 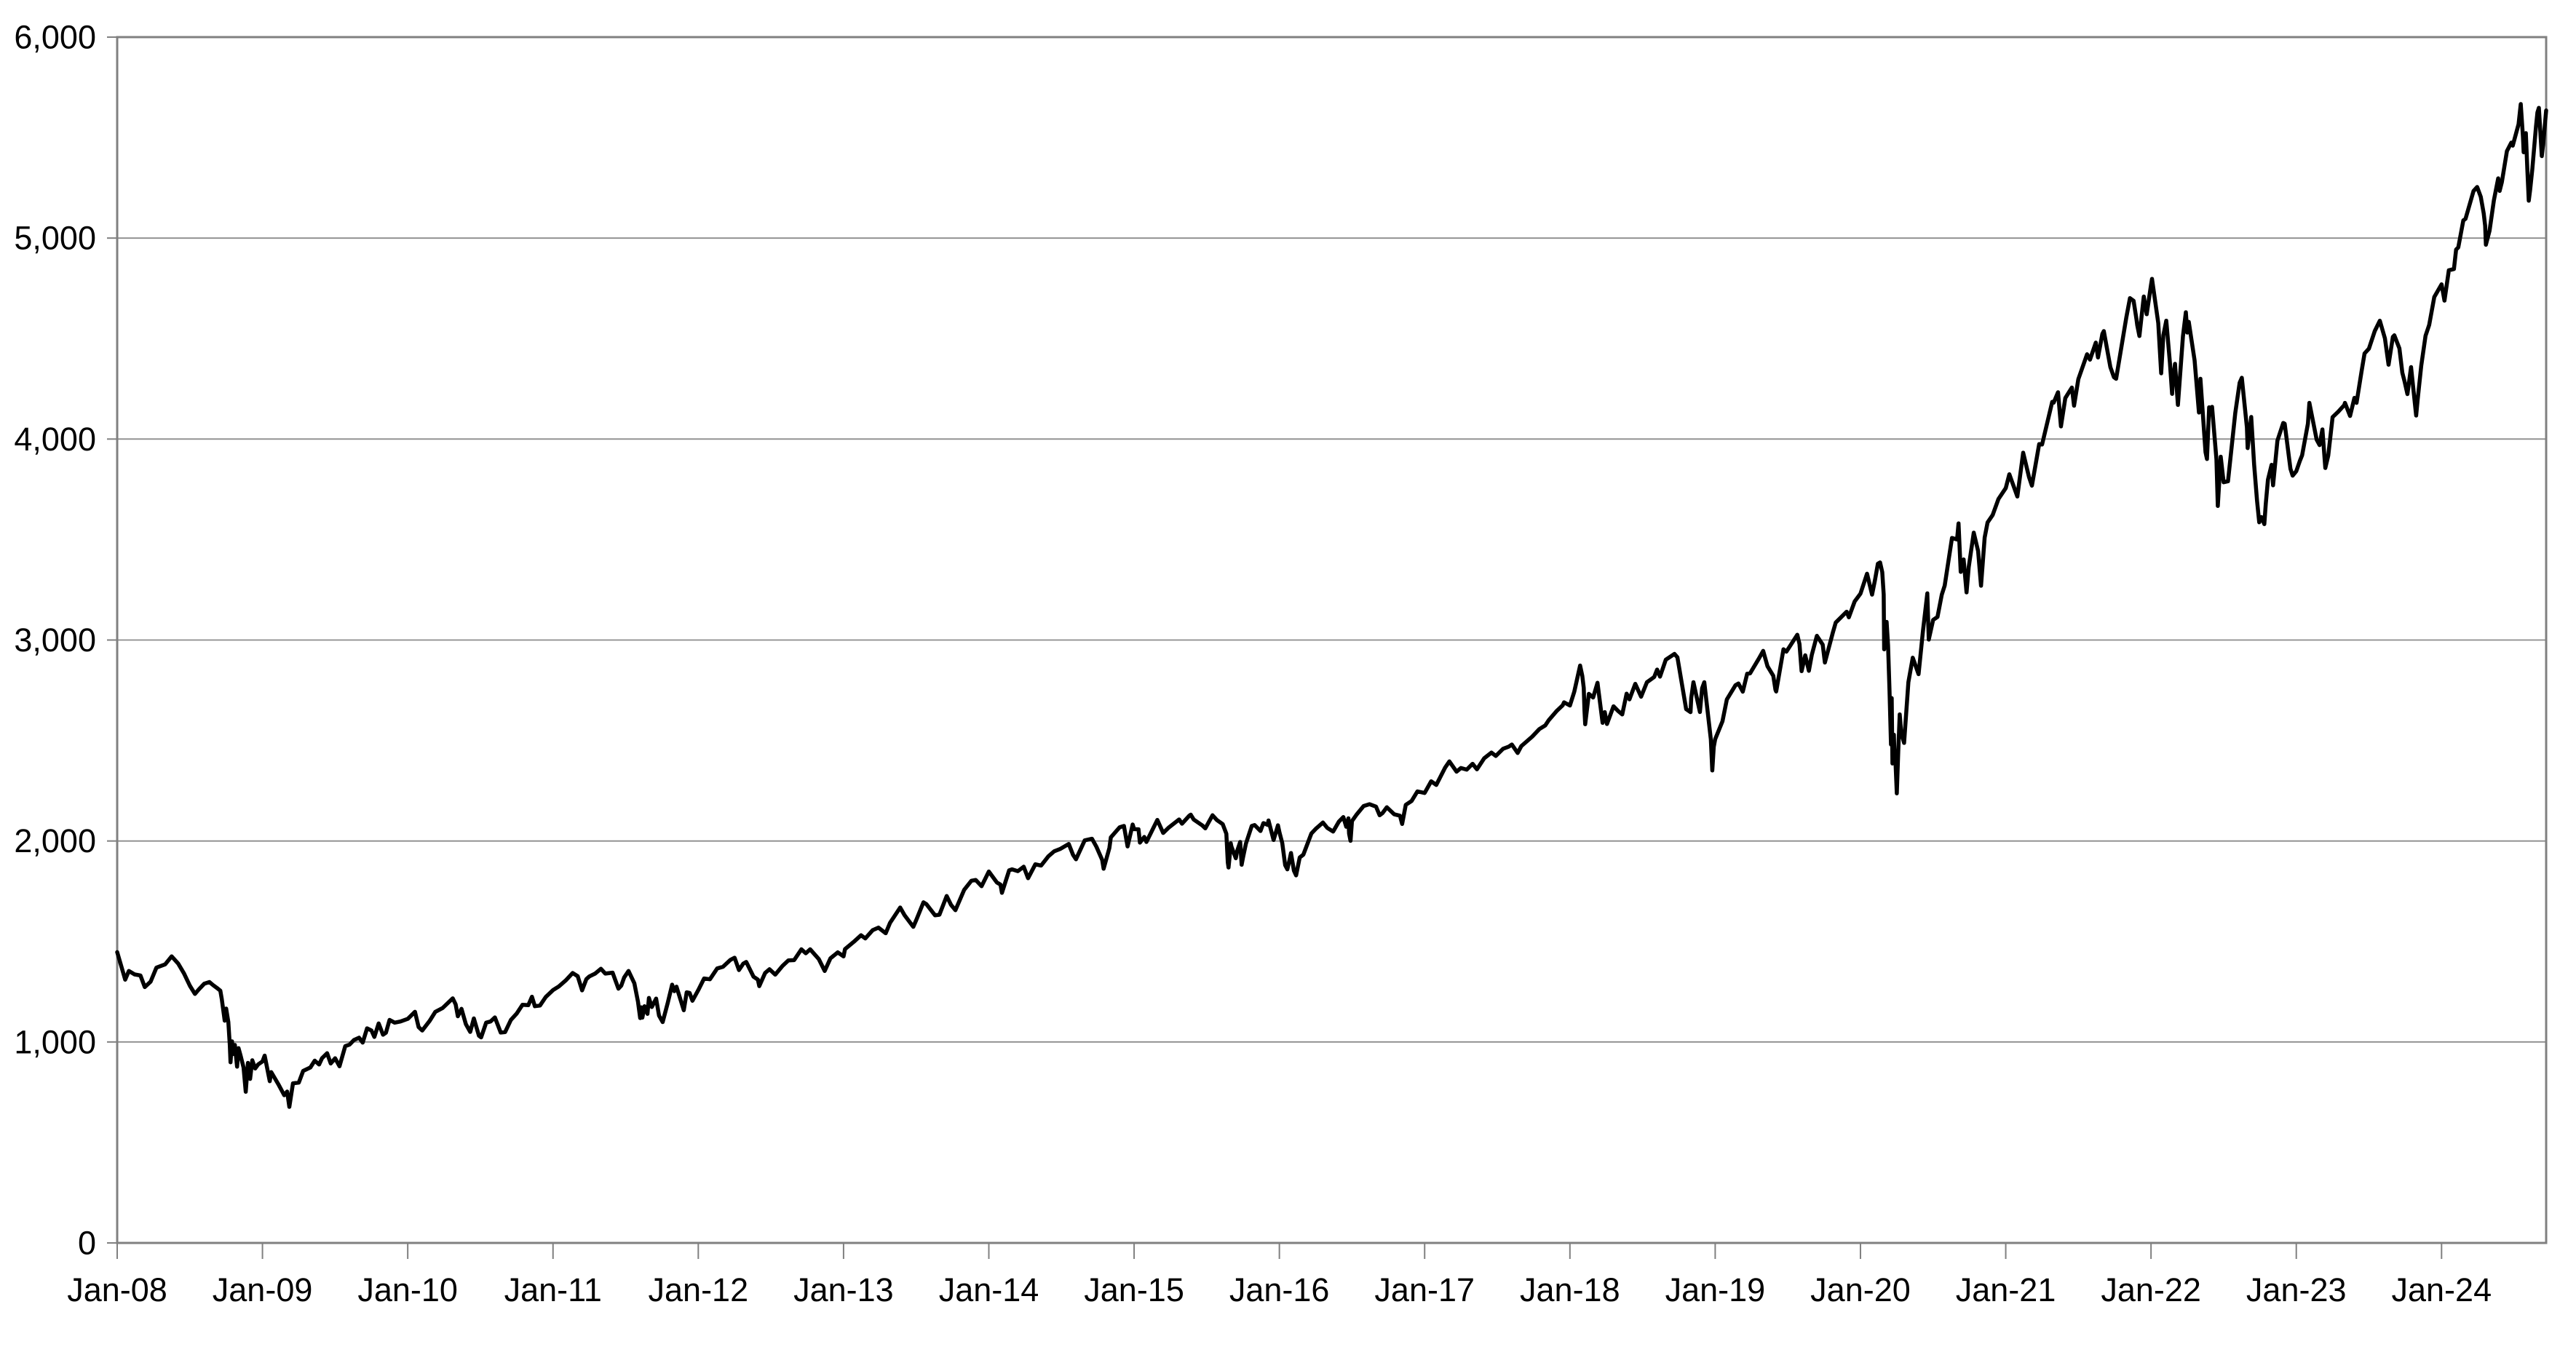 I want to click on x-tick-label: Jan-09, so click(x=263, y=1289).